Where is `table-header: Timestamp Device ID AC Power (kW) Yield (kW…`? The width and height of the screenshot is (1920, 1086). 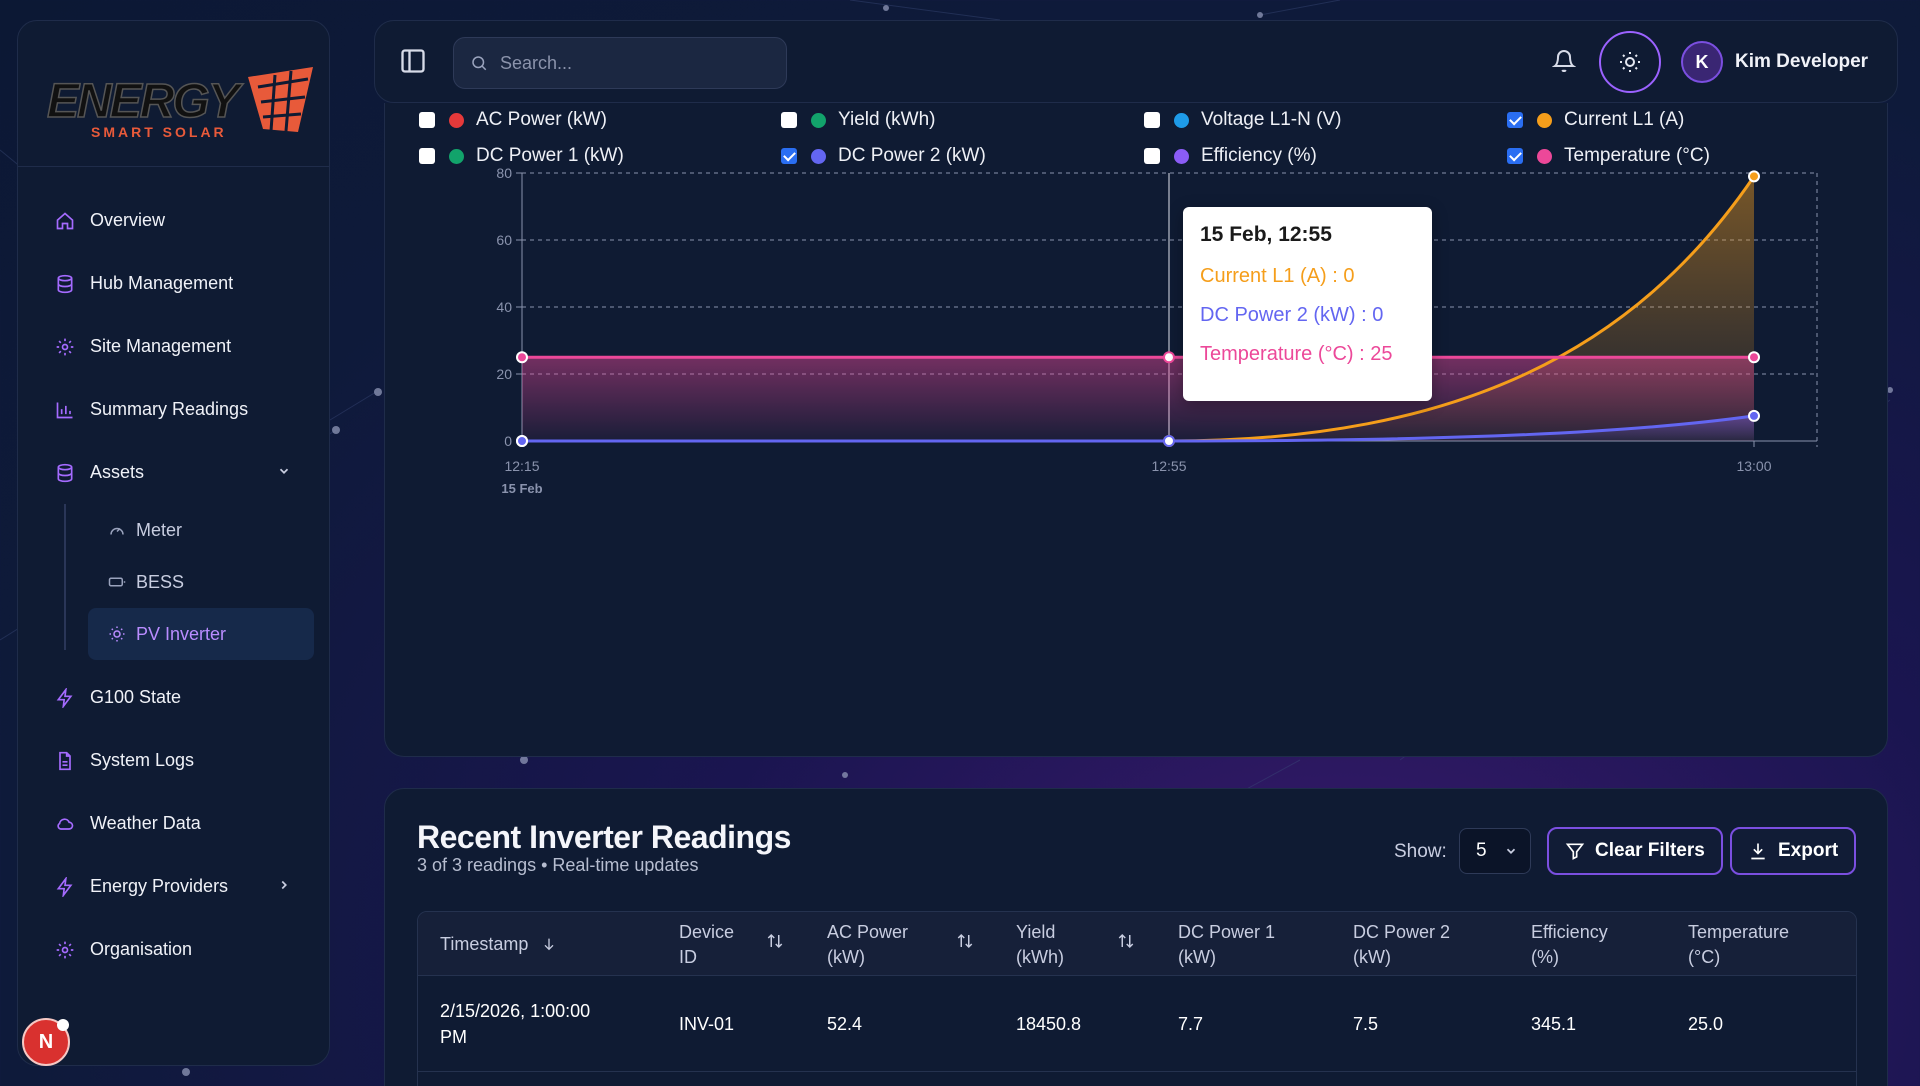
table-header: Timestamp Device ID AC Power (kW) Yield (kW… is located at coordinates (1137, 944).